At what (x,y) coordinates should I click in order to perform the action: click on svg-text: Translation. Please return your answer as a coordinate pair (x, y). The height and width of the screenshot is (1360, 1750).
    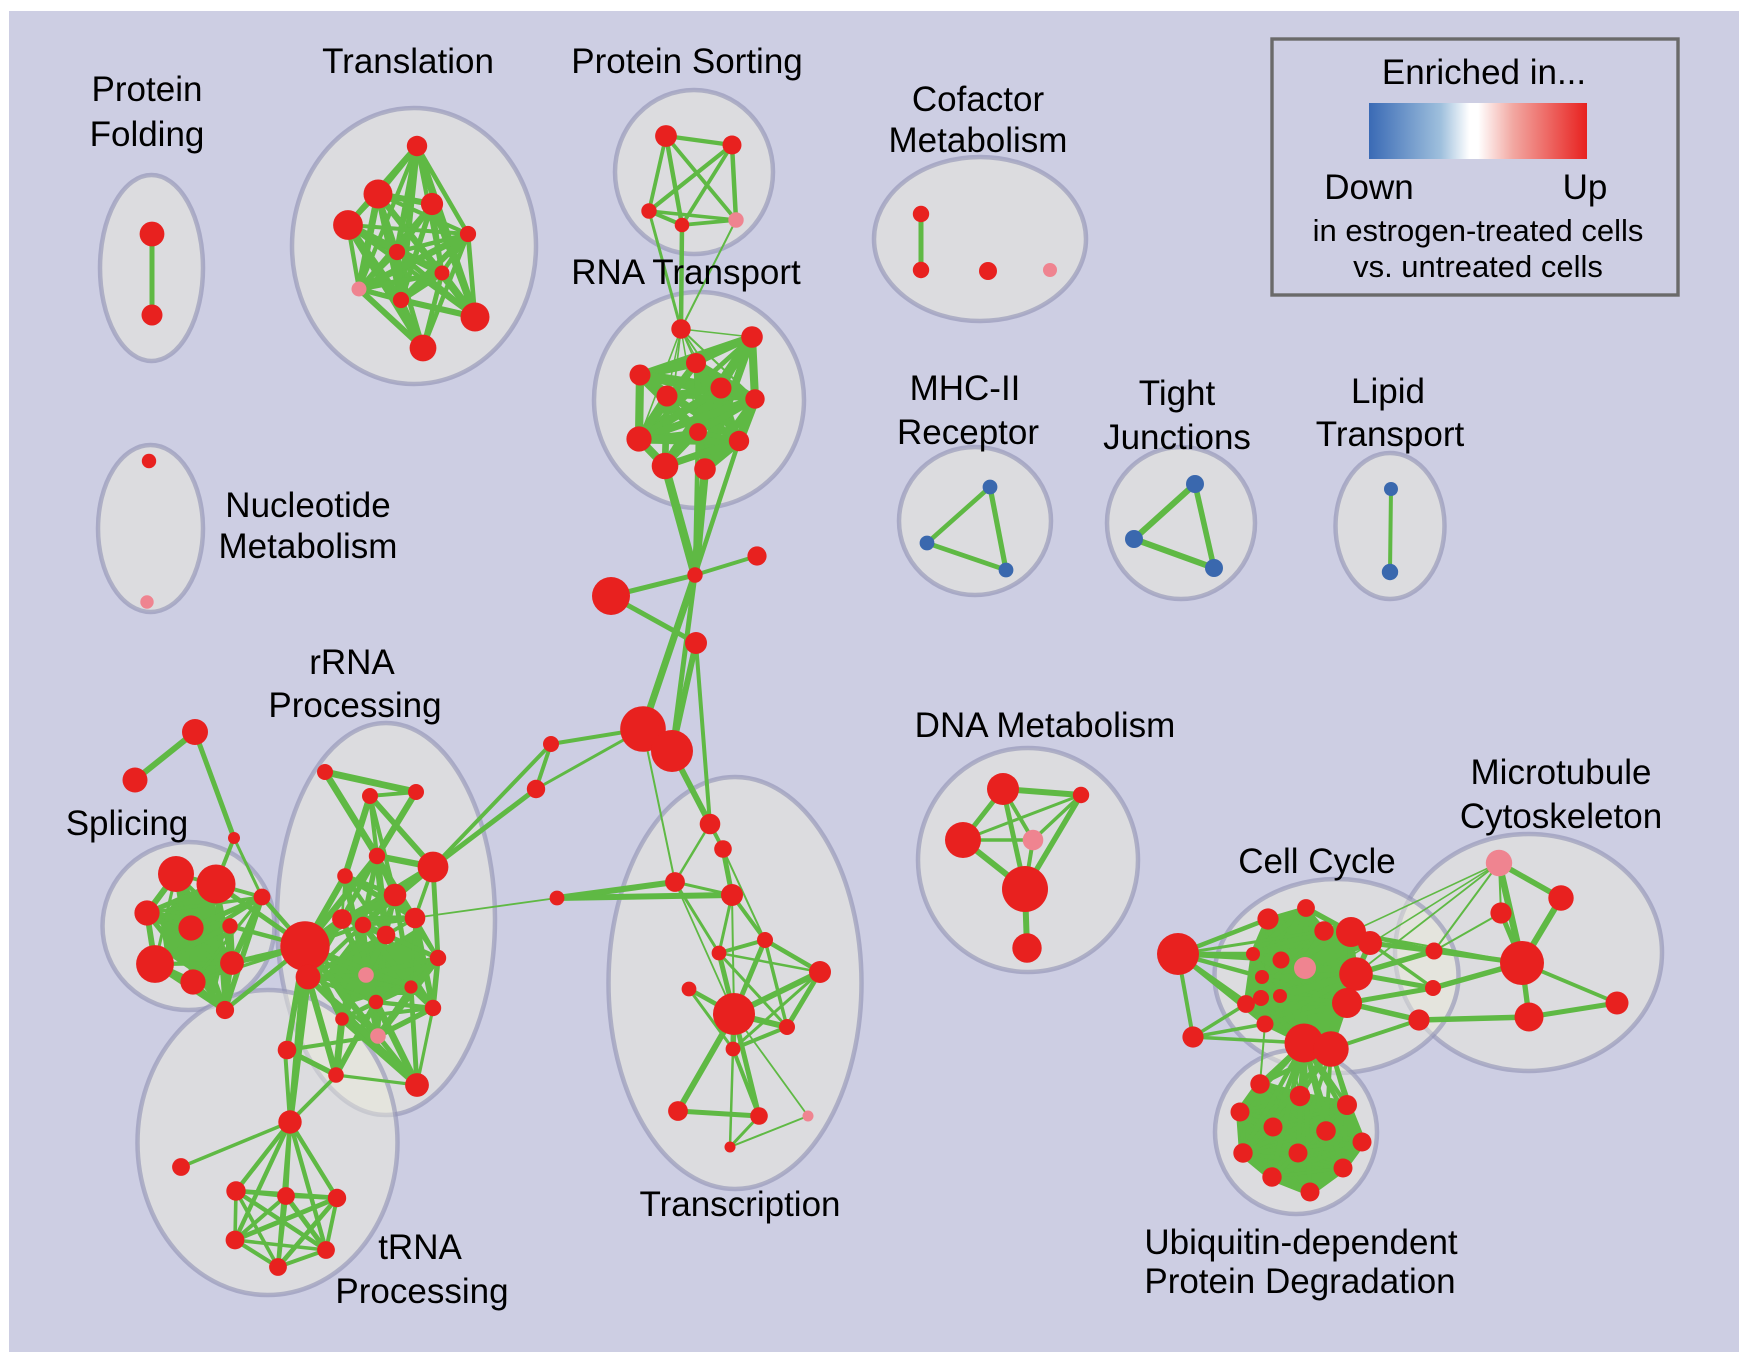
    Looking at the image, I should click on (408, 61).